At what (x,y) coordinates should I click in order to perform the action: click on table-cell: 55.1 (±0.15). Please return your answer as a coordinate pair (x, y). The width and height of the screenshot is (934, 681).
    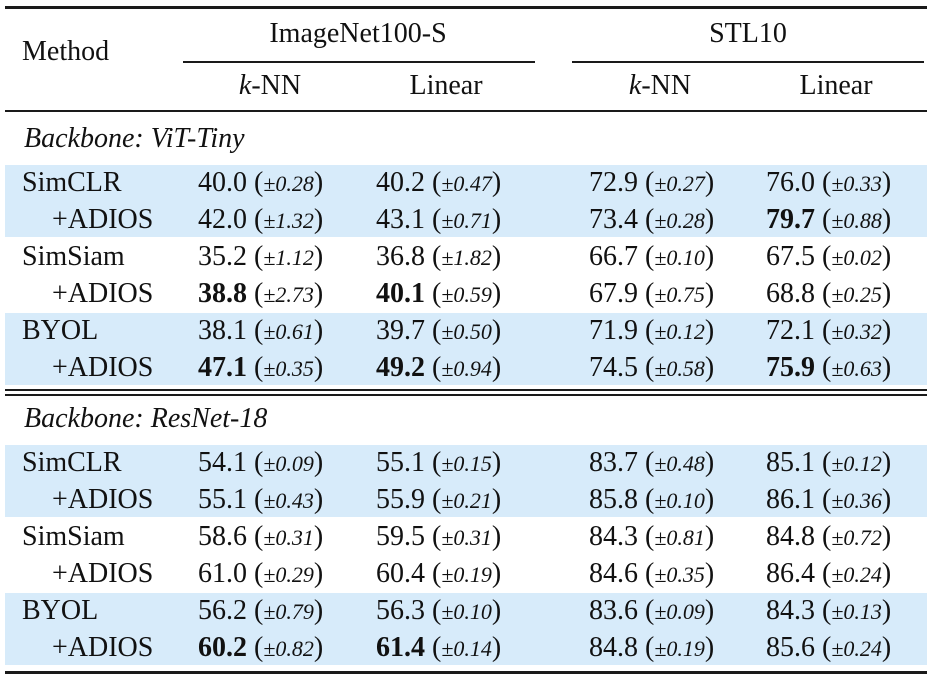
    Looking at the image, I should click on (439, 462).